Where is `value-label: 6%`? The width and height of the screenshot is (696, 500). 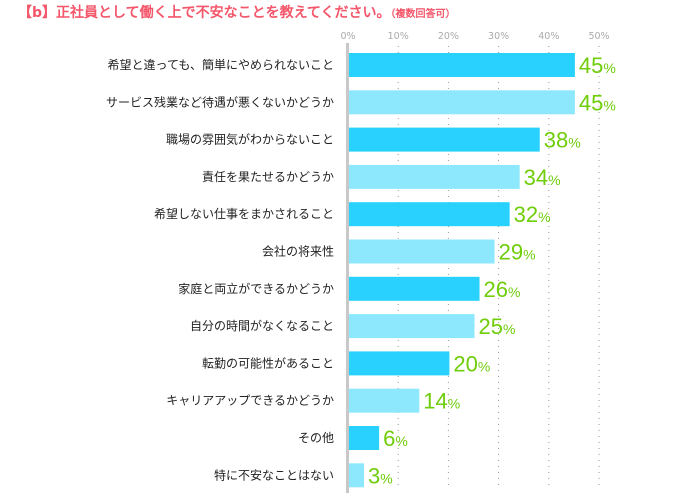 value-label: 6% is located at coordinates (395, 438).